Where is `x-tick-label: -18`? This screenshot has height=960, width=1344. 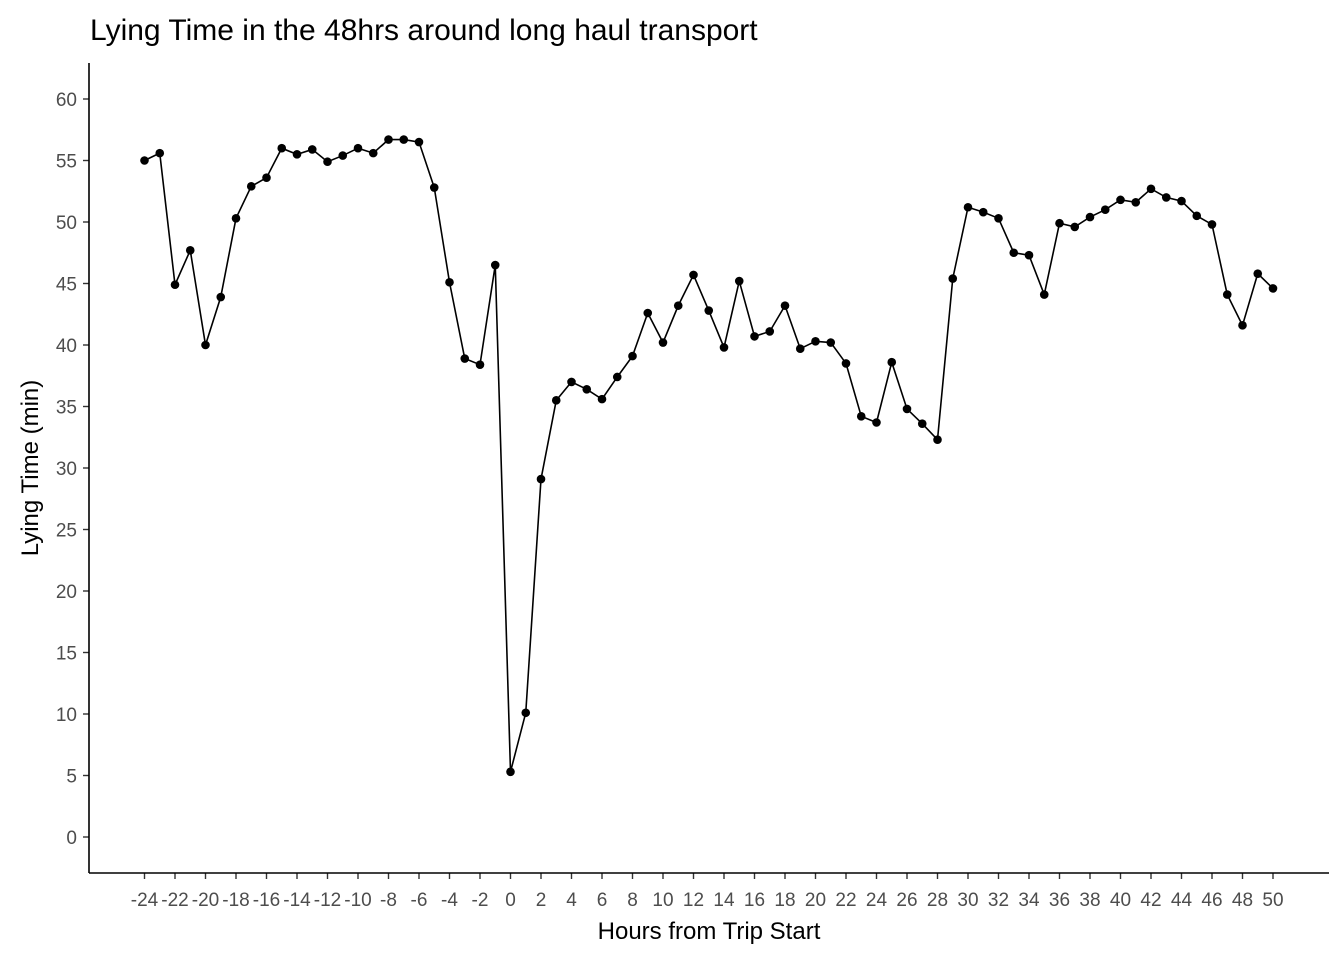 x-tick-label: -18 is located at coordinates (235, 900).